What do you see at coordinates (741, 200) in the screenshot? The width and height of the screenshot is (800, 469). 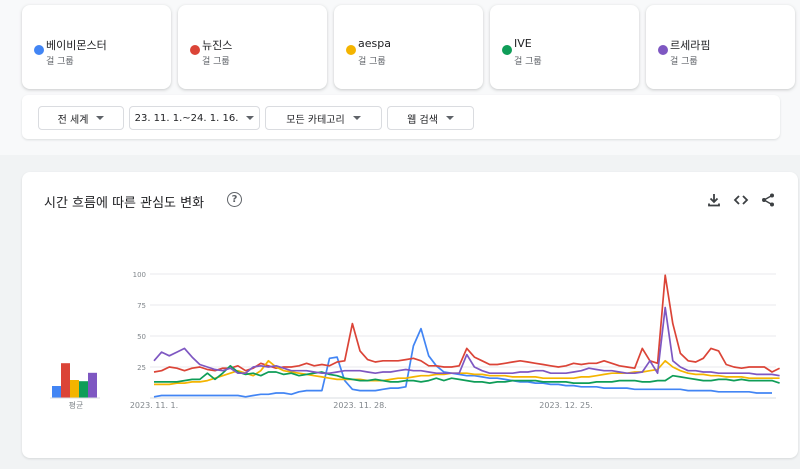 I see `embed-icon` at bounding box center [741, 200].